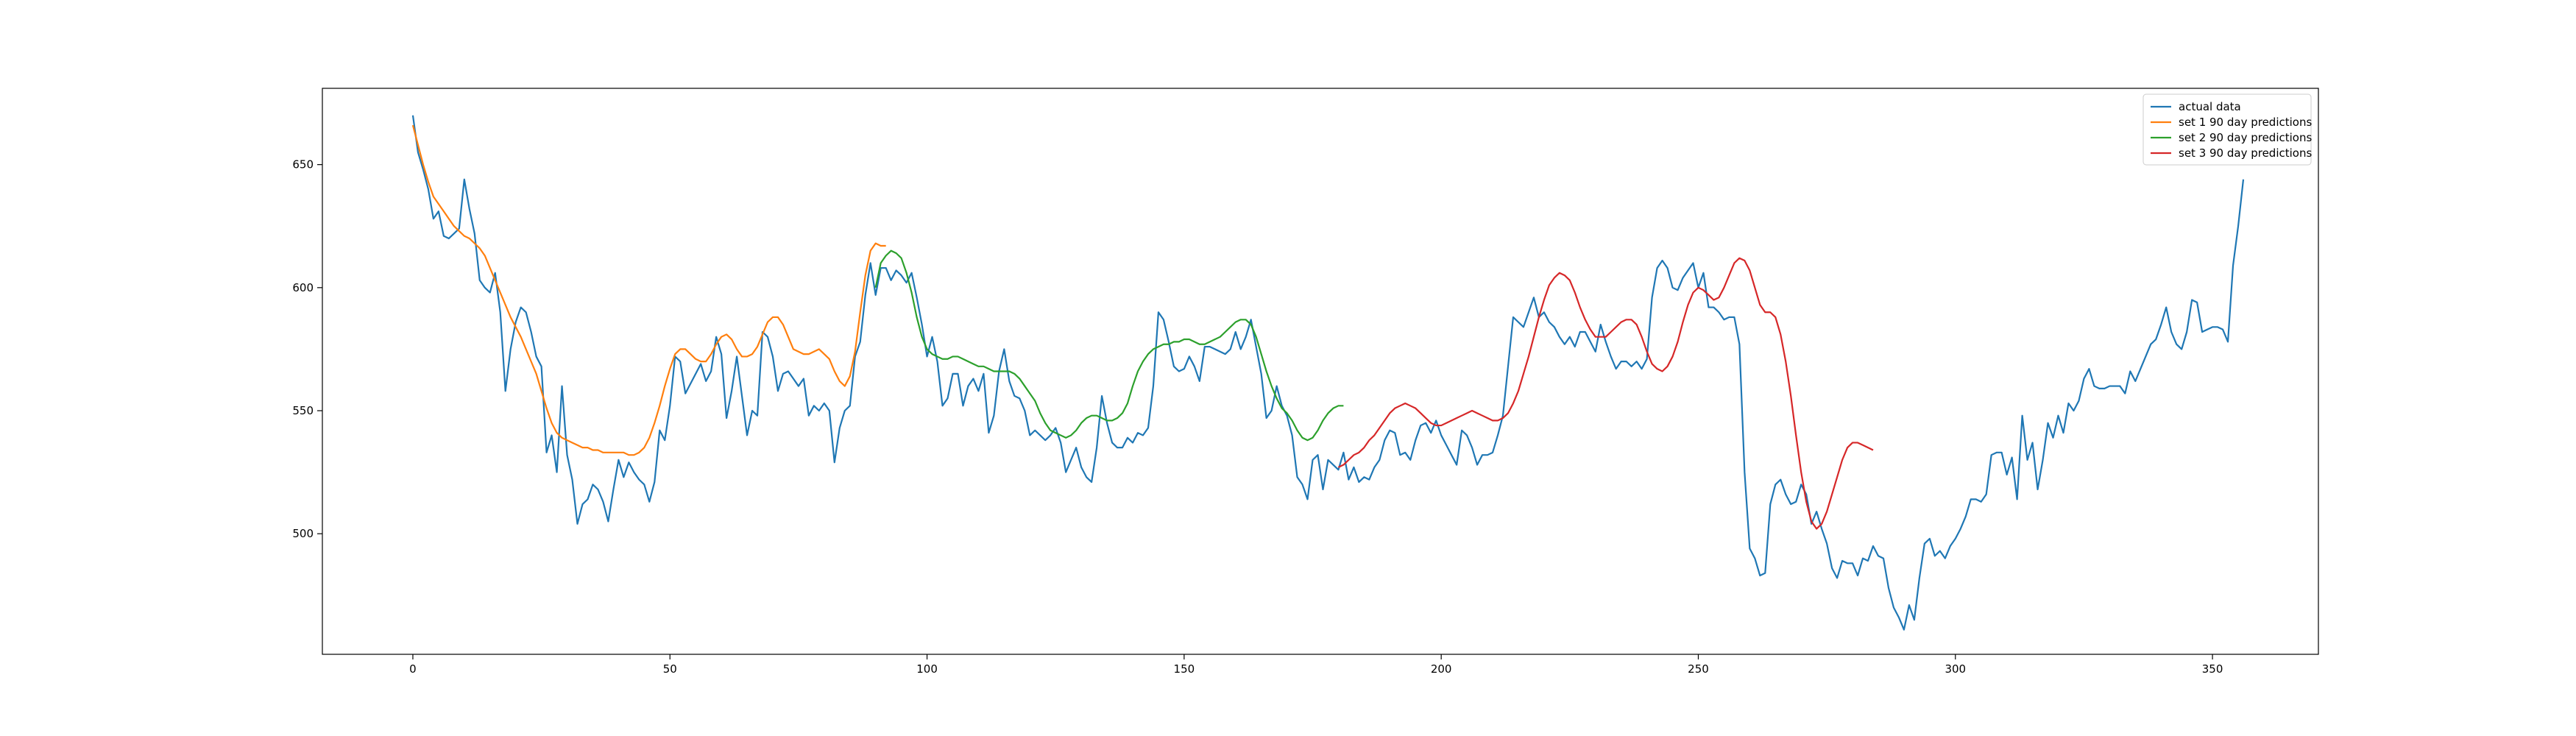 The height and width of the screenshot is (736, 2576). What do you see at coordinates (303, 164) in the screenshot?
I see `y-tick-label-650: 650` at bounding box center [303, 164].